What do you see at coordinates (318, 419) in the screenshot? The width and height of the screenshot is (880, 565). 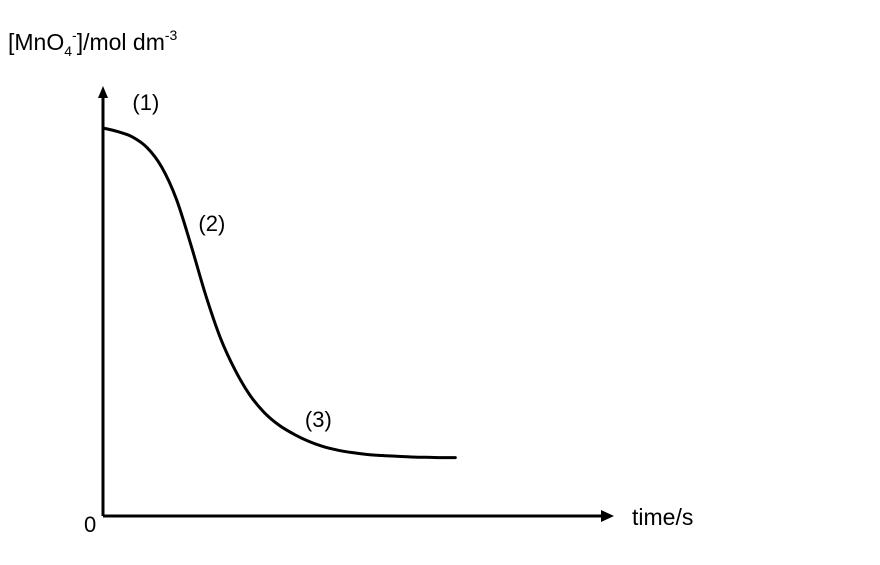 I see `annotation-label-3: (3)` at bounding box center [318, 419].